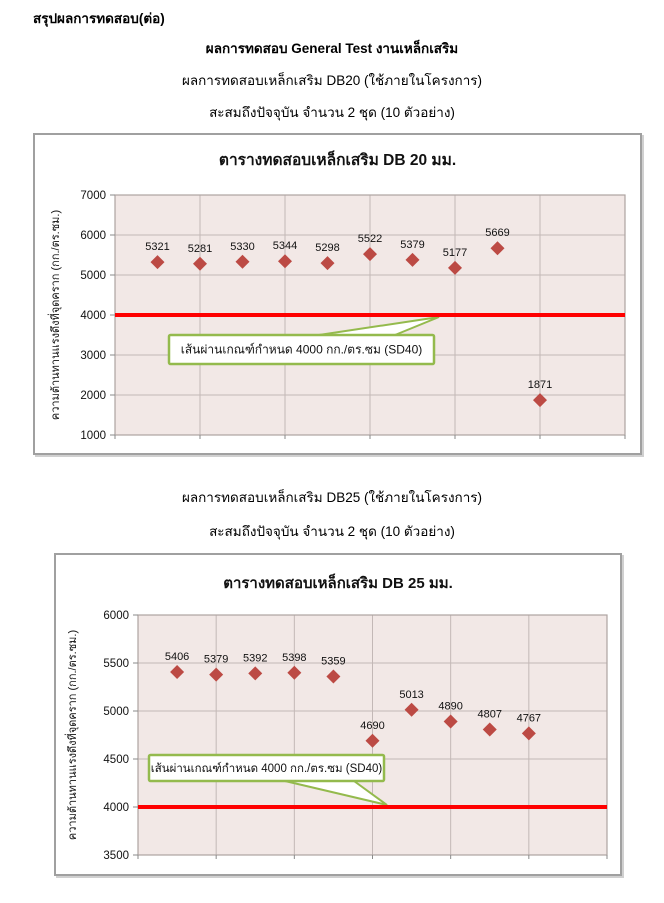  What do you see at coordinates (540, 385) in the screenshot?
I see `data-point-label: 1871` at bounding box center [540, 385].